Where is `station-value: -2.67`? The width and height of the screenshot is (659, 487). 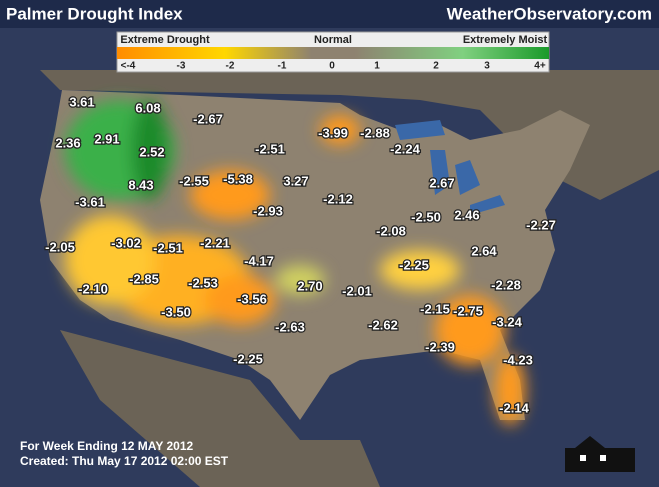
station-value: -2.67 is located at coordinates (208, 118).